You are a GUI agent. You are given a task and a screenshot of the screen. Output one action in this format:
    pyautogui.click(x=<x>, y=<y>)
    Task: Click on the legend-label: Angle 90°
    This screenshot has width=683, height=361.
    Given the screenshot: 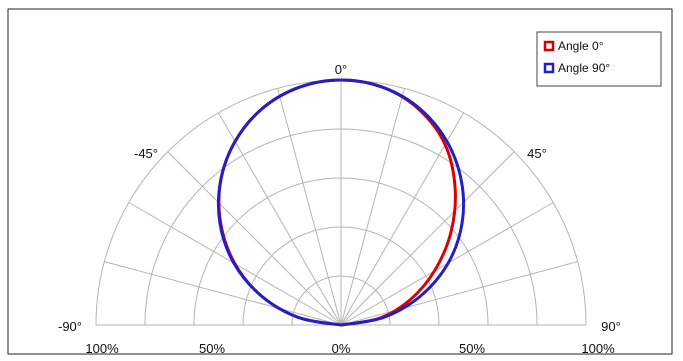 What is the action you would take?
    pyautogui.click(x=584, y=68)
    